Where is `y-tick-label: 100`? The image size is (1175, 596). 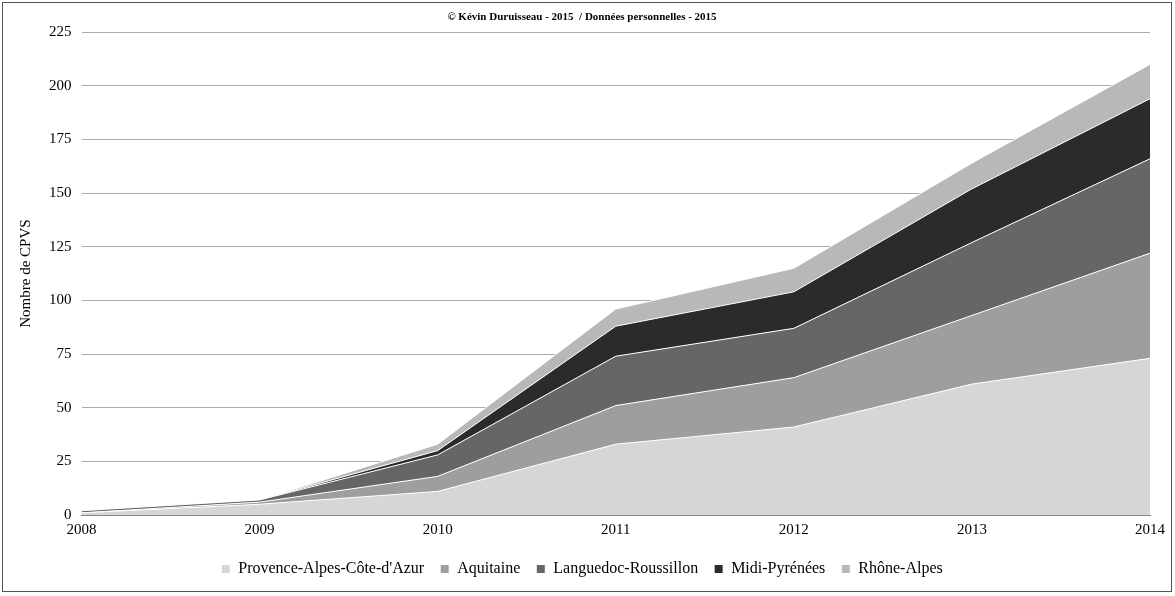 y-tick-label: 100 is located at coordinates (60, 299).